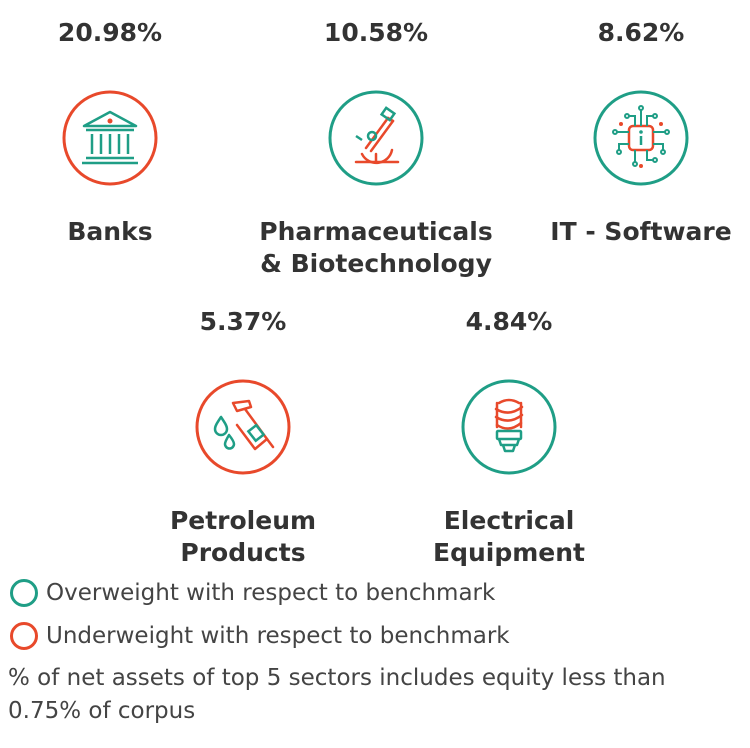 The width and height of the screenshot is (750, 748). I want to click on legend-label: Underweight with respect to benchmark, so click(278, 636).